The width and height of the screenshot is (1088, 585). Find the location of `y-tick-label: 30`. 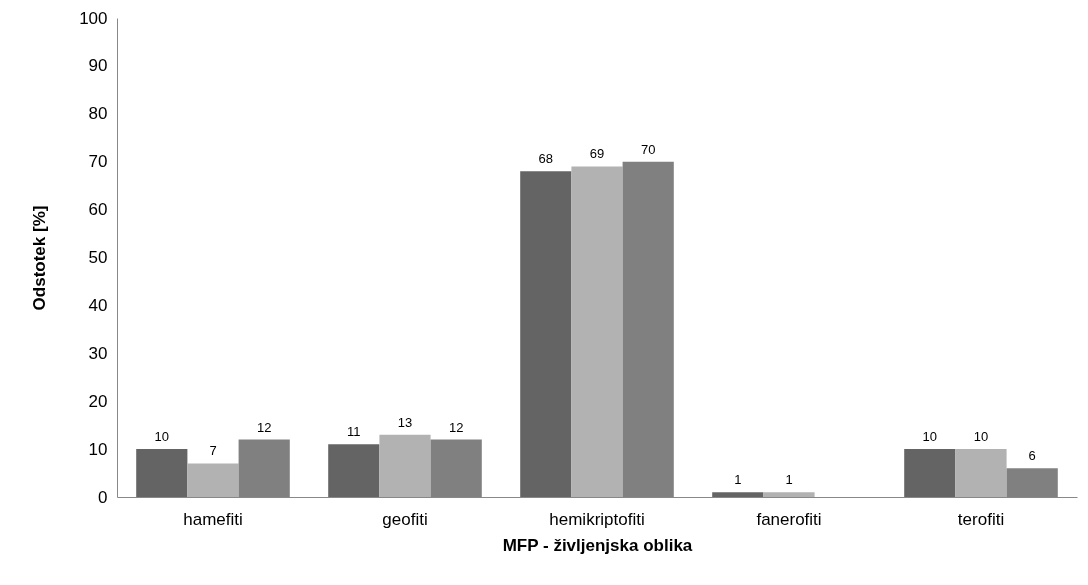

y-tick-label: 30 is located at coordinates (98, 353).